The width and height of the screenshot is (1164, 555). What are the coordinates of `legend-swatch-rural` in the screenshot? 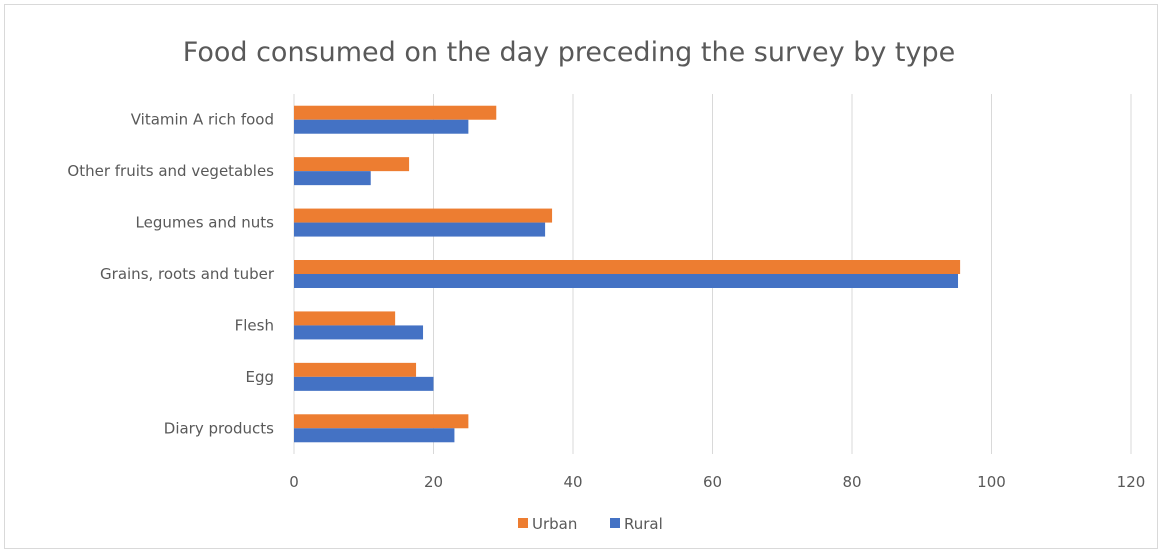 It's located at (615, 523).